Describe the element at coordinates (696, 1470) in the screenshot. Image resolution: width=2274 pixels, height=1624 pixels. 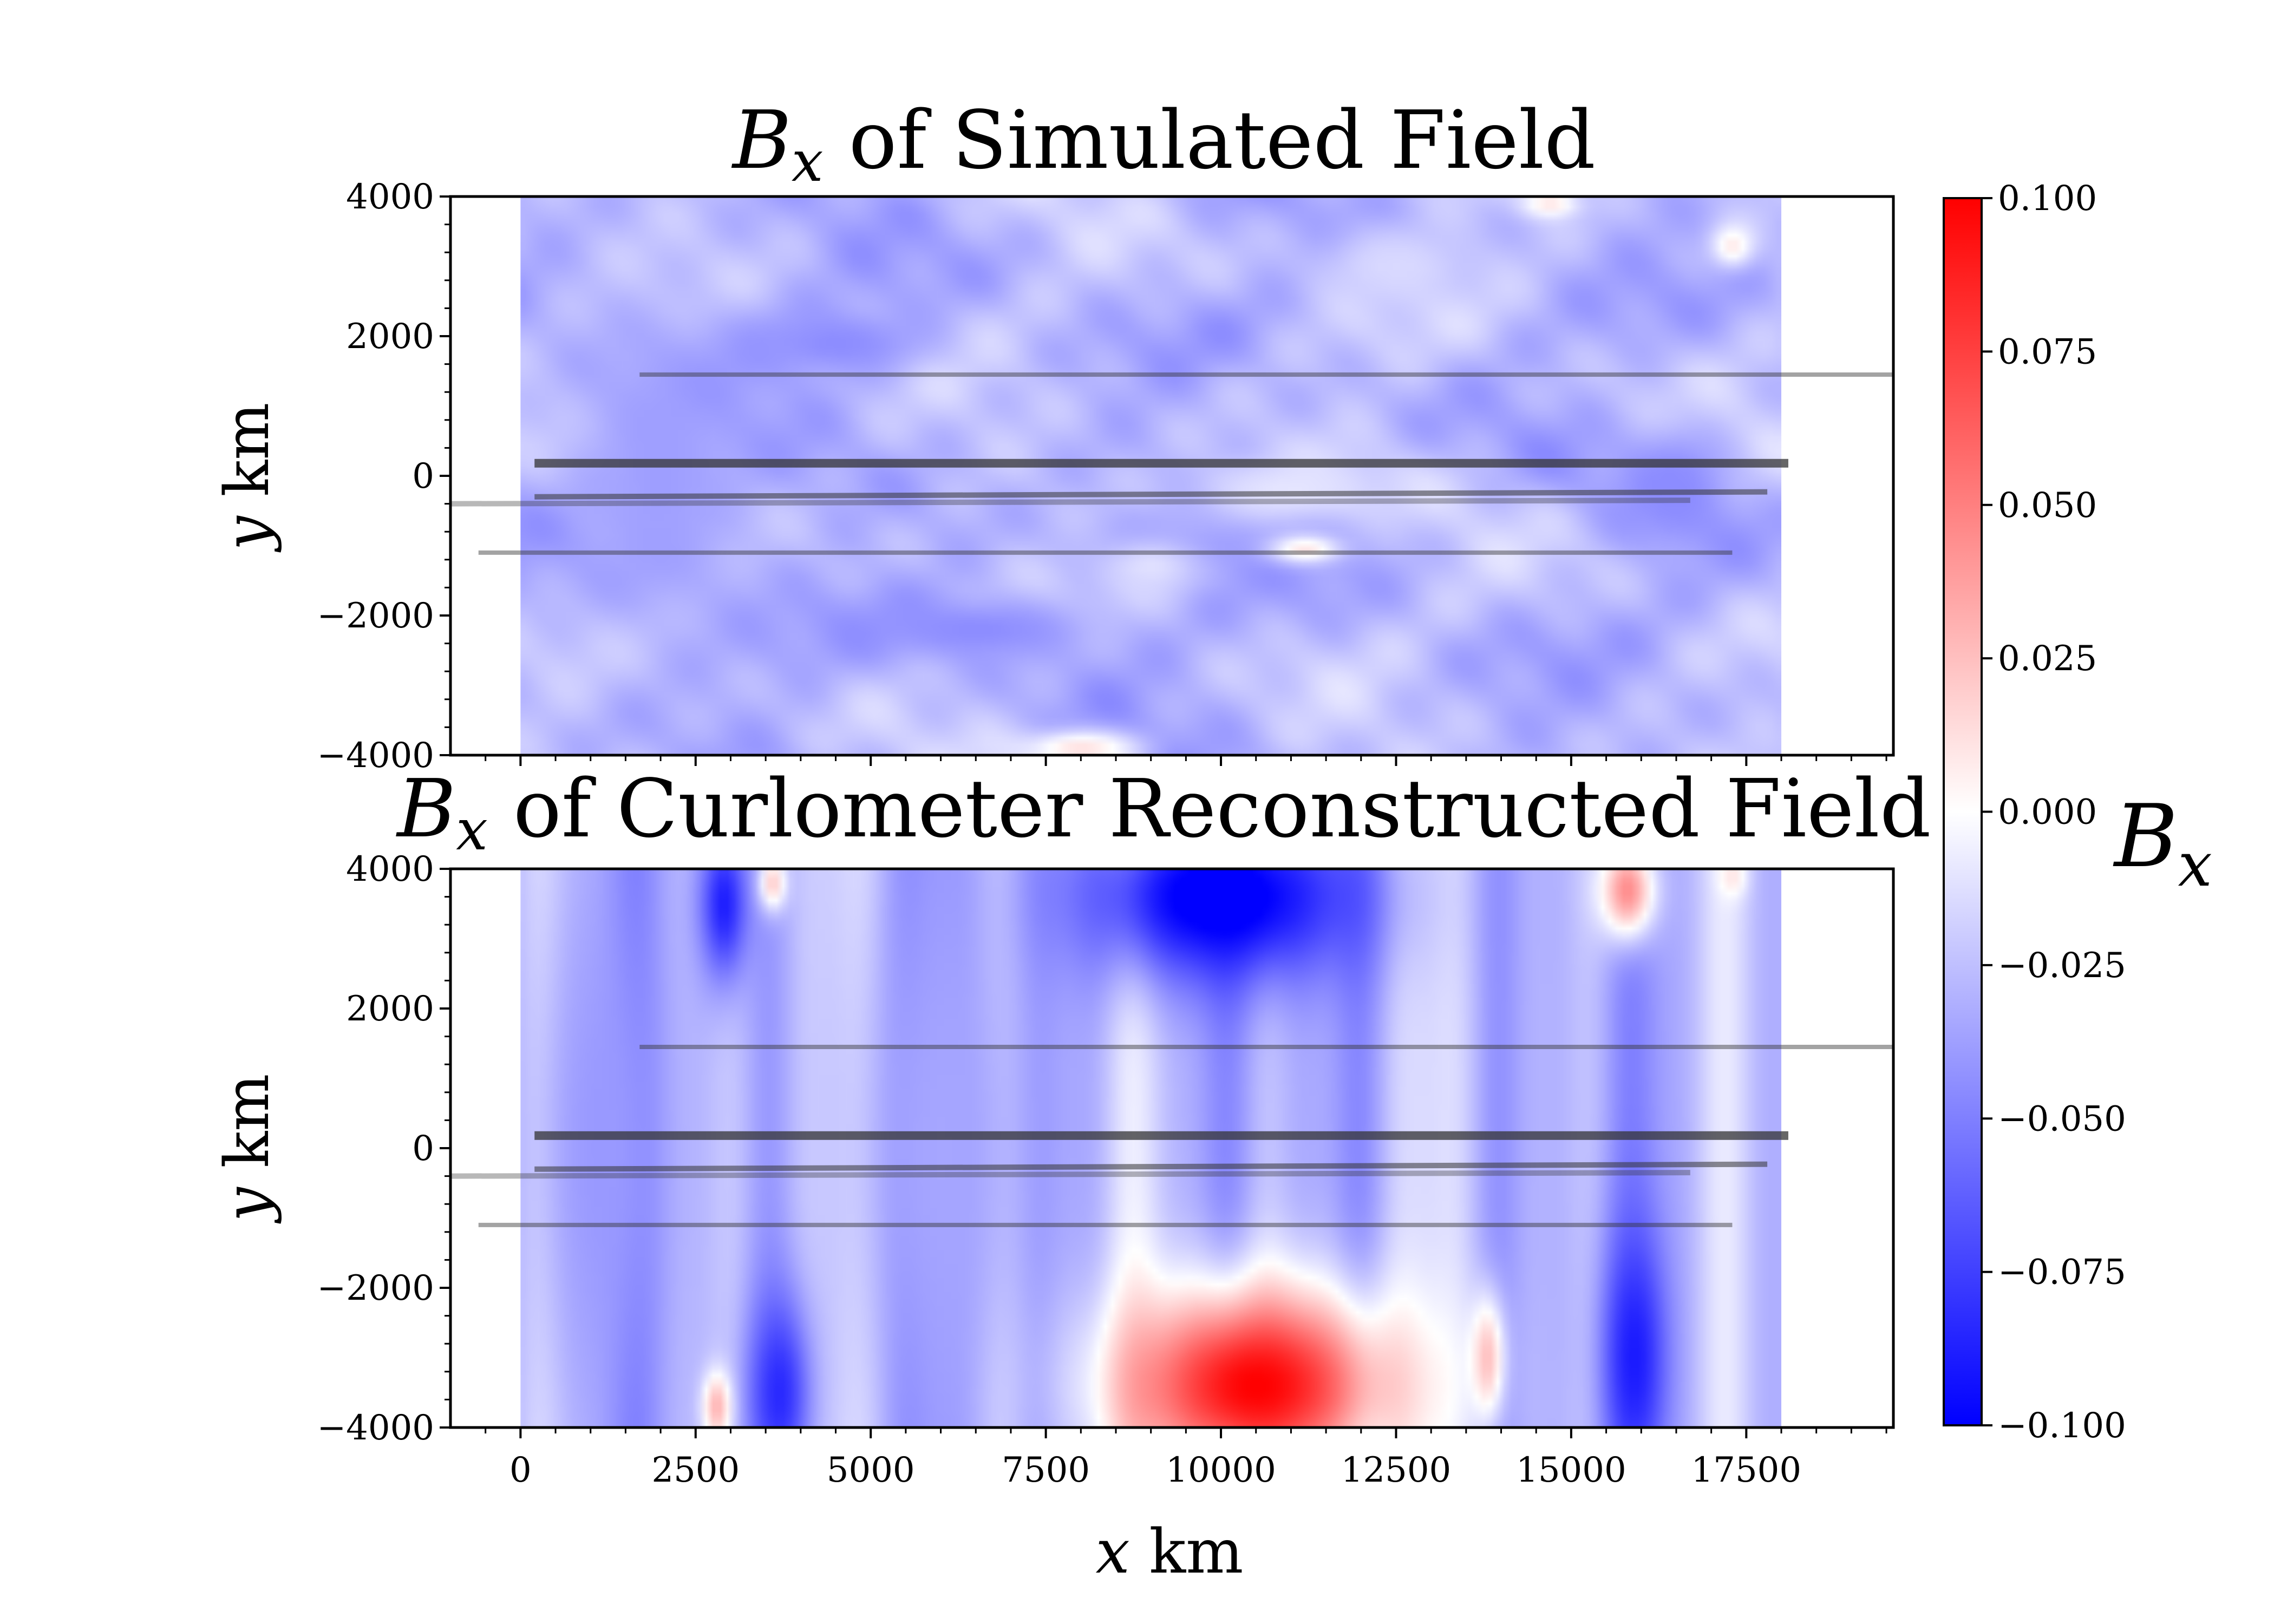
I see `x-tick-label: 2500` at that location.